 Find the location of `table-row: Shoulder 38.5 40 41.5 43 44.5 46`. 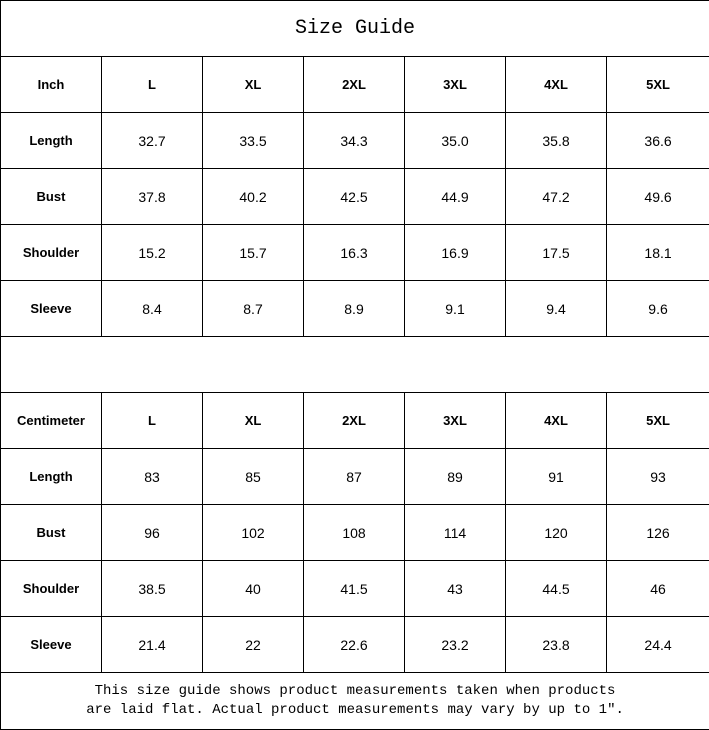

table-row: Shoulder 38.5 40 41.5 43 44.5 46 is located at coordinates (354, 588).